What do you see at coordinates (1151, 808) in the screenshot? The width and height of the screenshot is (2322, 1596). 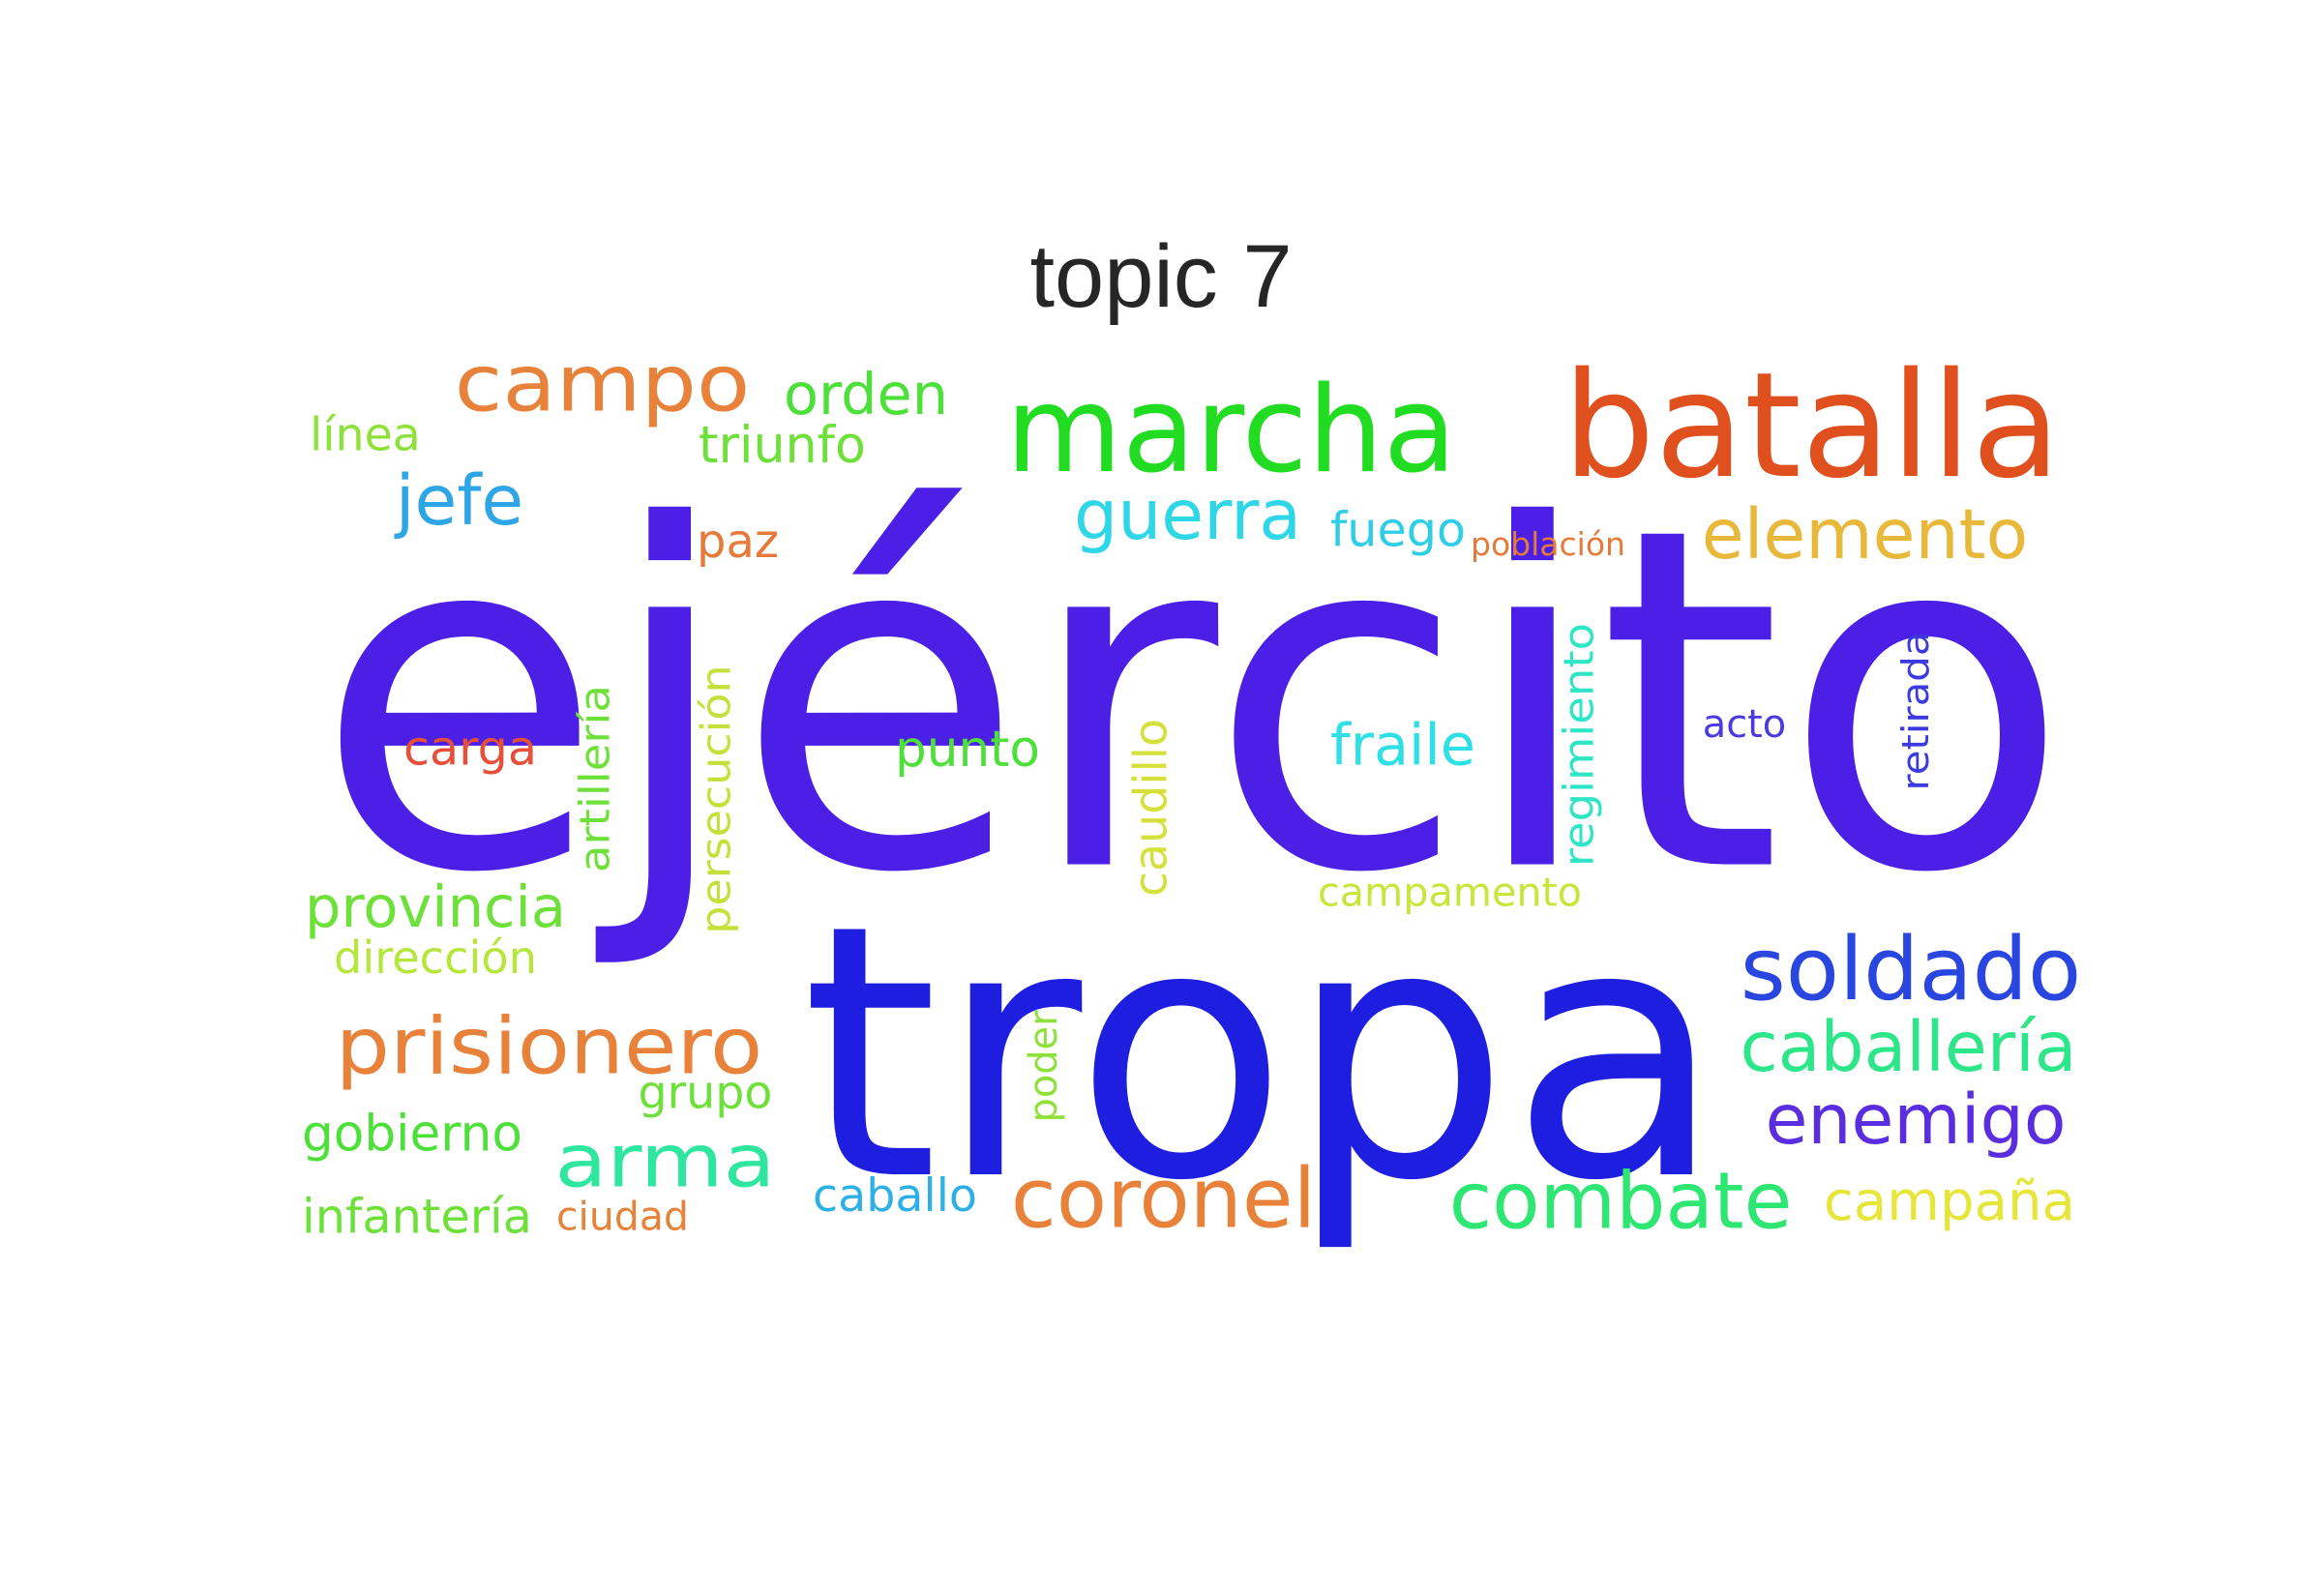 I see `word-caudillo: caudillo` at bounding box center [1151, 808].